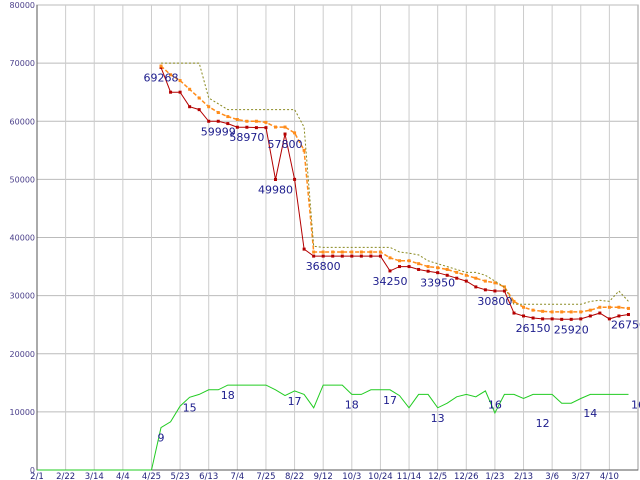  Describe the element at coordinates (22, 179) in the screenshot. I see `y-tick-label: 50000` at that location.